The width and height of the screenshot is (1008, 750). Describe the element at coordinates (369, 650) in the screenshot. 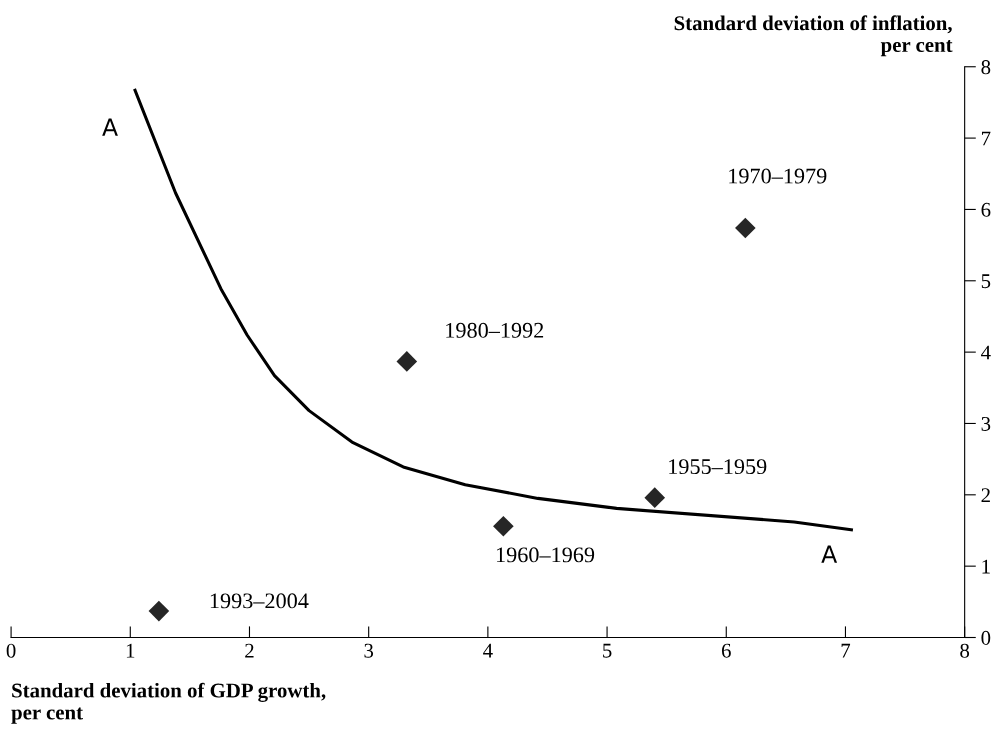

I see `x-tick-label: 3` at that location.